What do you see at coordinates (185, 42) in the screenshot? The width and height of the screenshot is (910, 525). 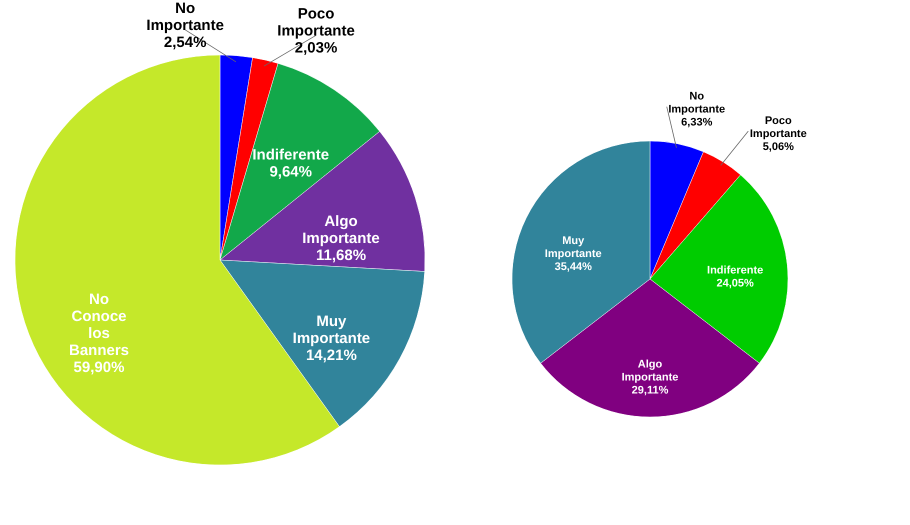 I see `data-label: 2,54%` at bounding box center [185, 42].